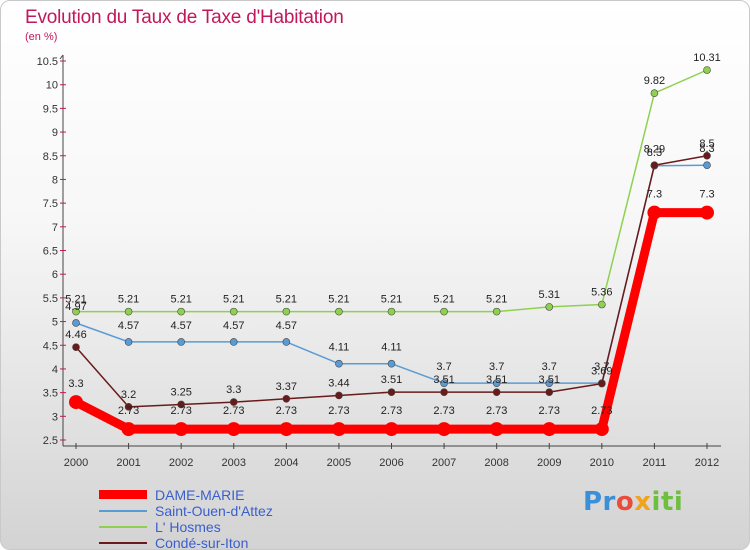 Image resolution: width=750 pixels, height=550 pixels. I want to click on data-label: 5.31, so click(549, 295).